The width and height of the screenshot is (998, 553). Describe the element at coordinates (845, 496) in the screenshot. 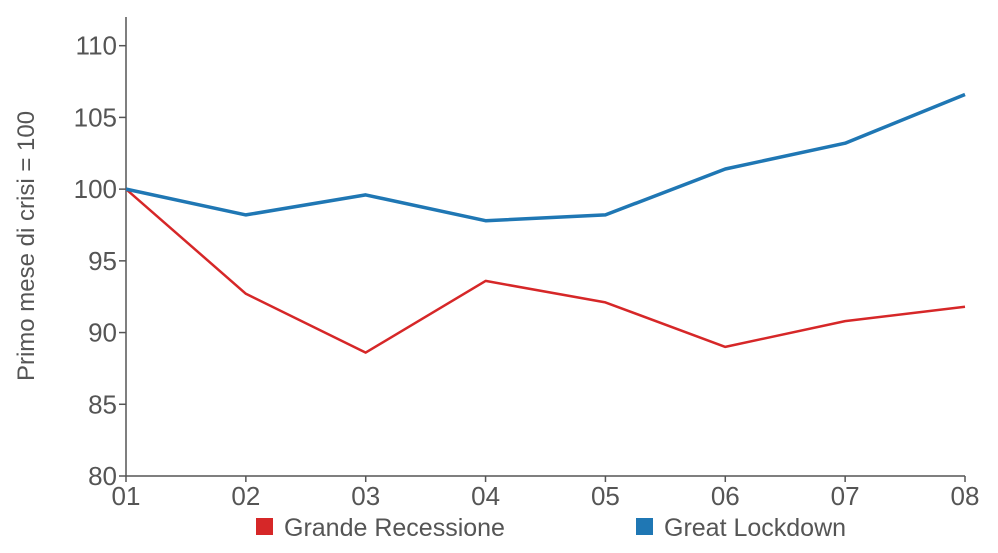

I see `x-tick-label: 07` at that location.